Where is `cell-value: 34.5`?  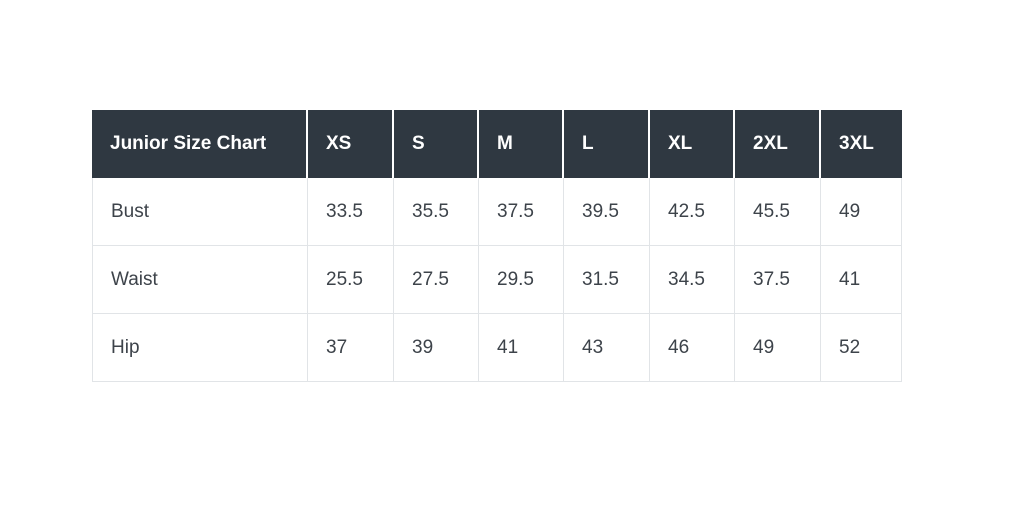 cell-value: 34.5 is located at coordinates (692, 280).